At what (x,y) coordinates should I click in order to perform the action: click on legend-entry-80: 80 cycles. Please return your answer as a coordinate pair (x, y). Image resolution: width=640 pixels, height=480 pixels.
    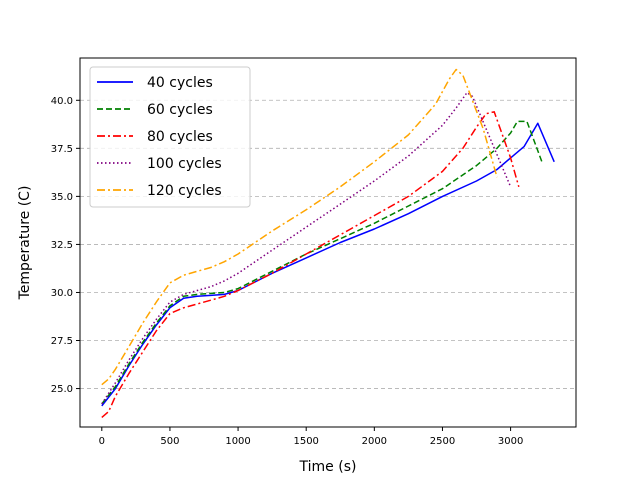
    Looking at the image, I should click on (155, 137).